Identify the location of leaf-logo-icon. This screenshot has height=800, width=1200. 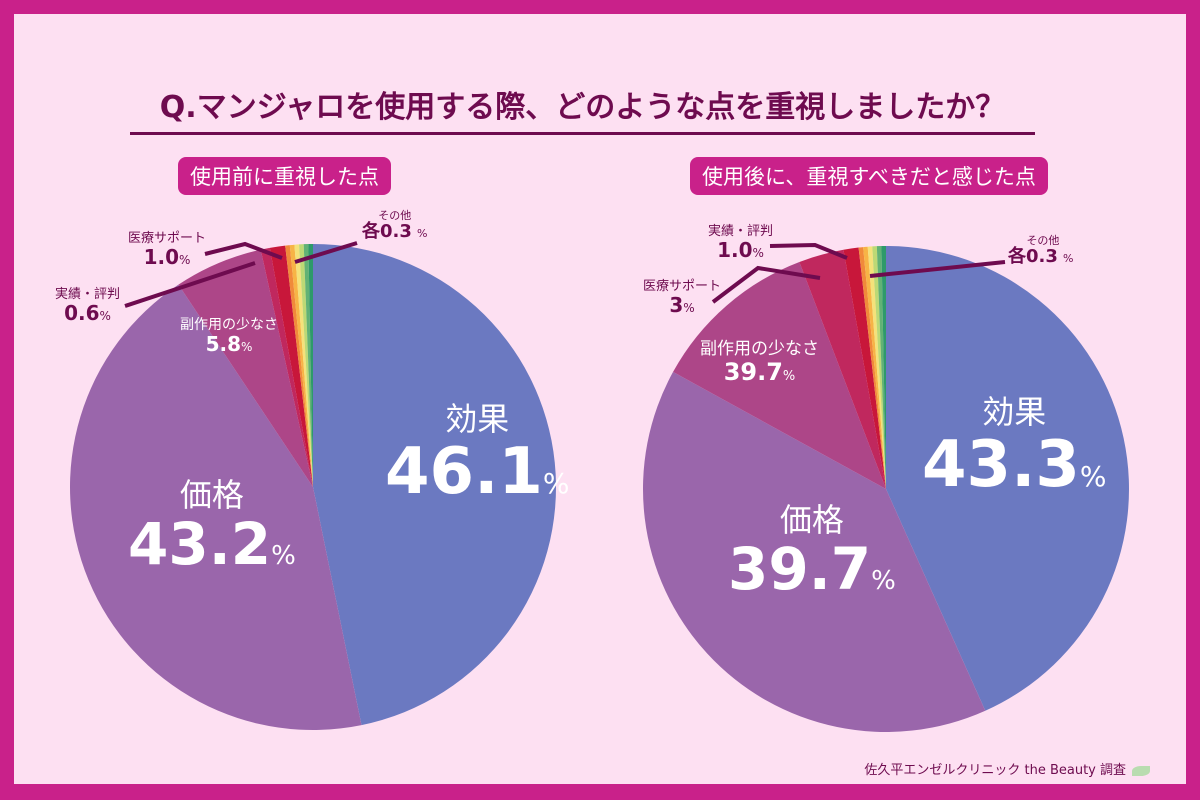
(1141, 770).